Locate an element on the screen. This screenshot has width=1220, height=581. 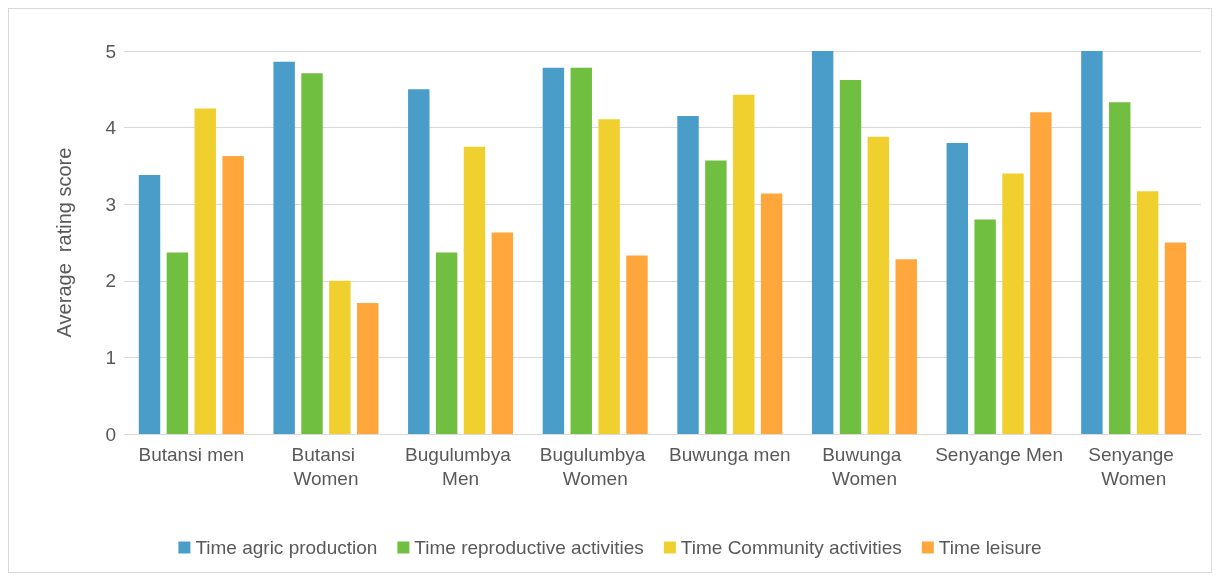
y-tick-label: 4 is located at coordinates (111, 128).